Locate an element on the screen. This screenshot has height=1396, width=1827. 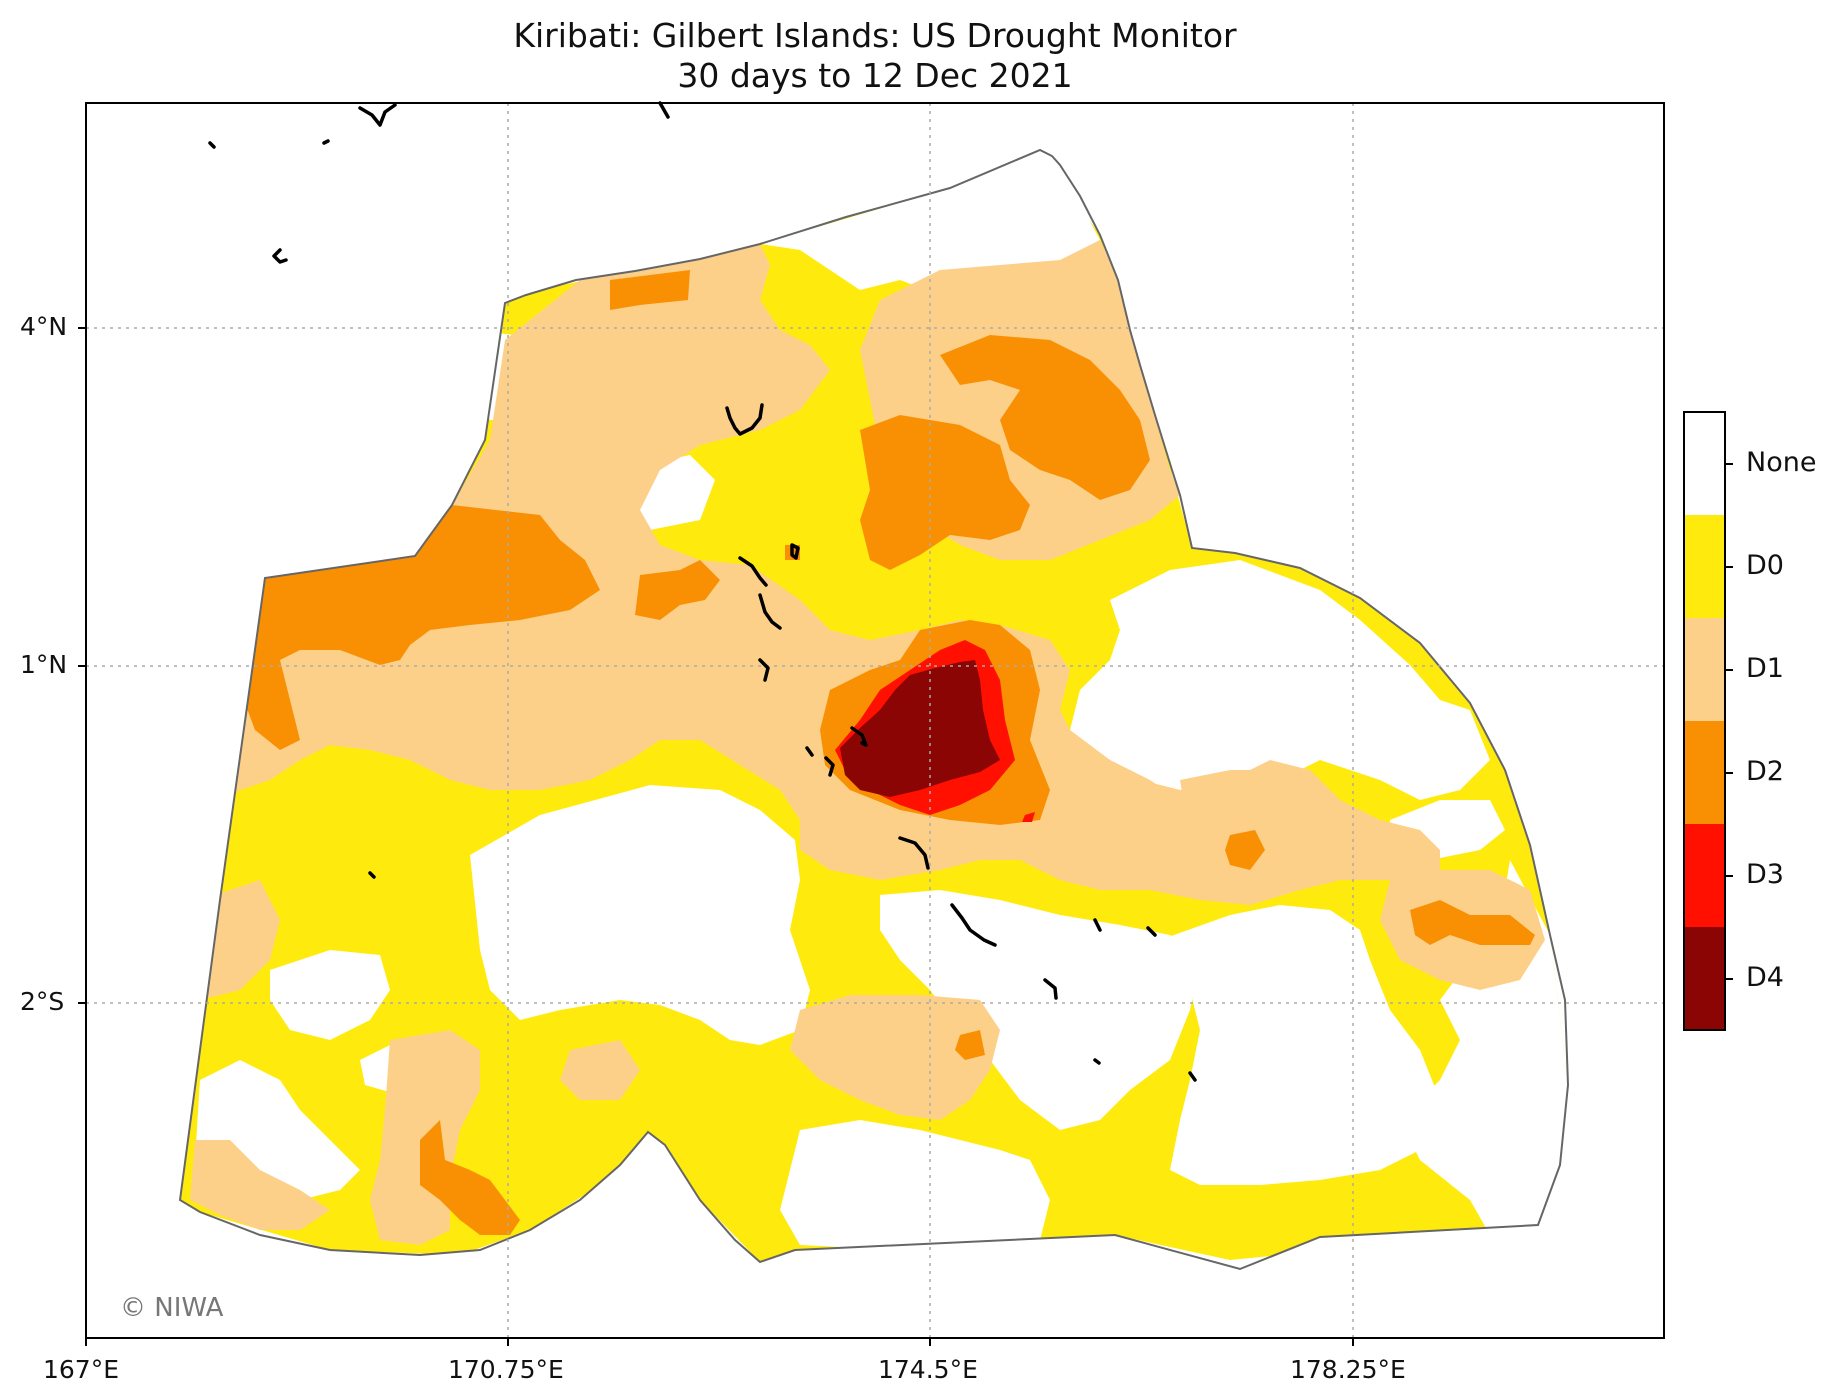
colorbar-label-none: None is located at coordinates (1781, 462).